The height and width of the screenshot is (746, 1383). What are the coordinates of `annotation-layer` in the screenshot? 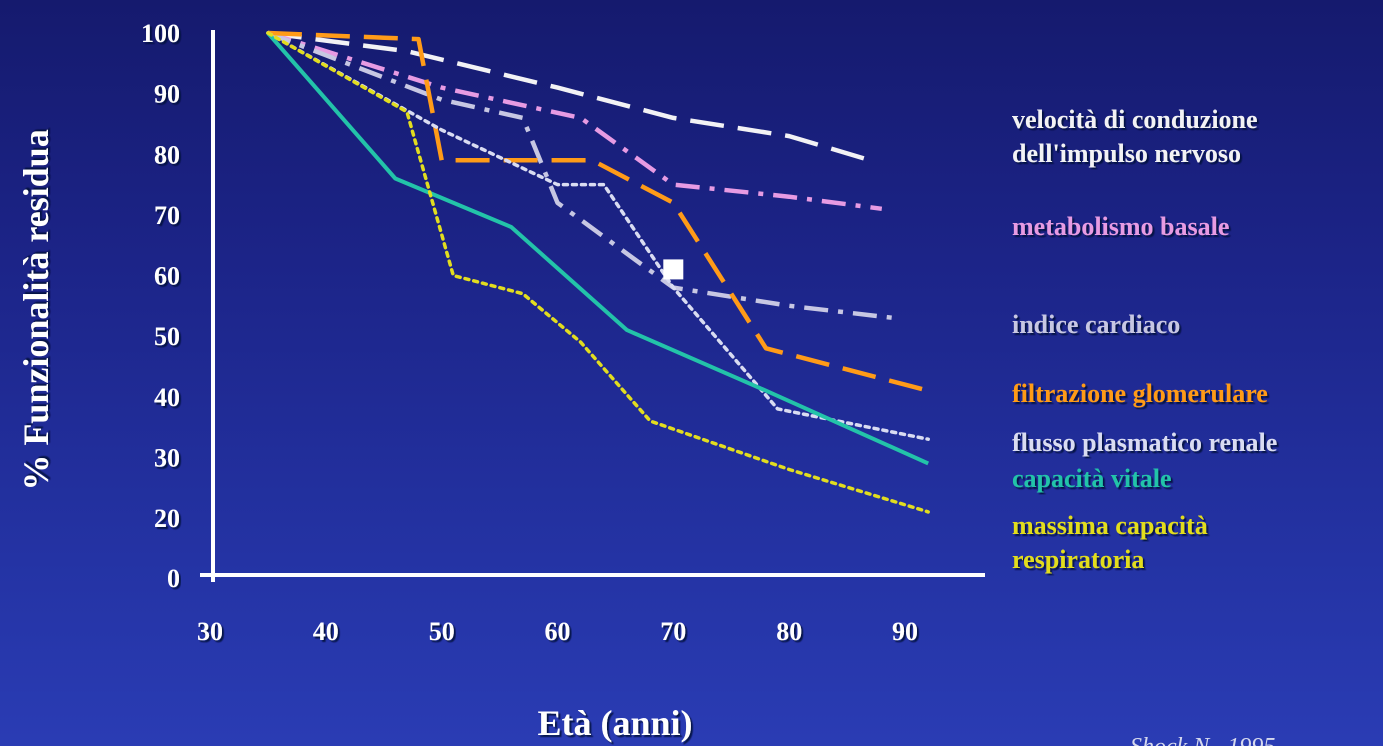 It's located at (673, 269).